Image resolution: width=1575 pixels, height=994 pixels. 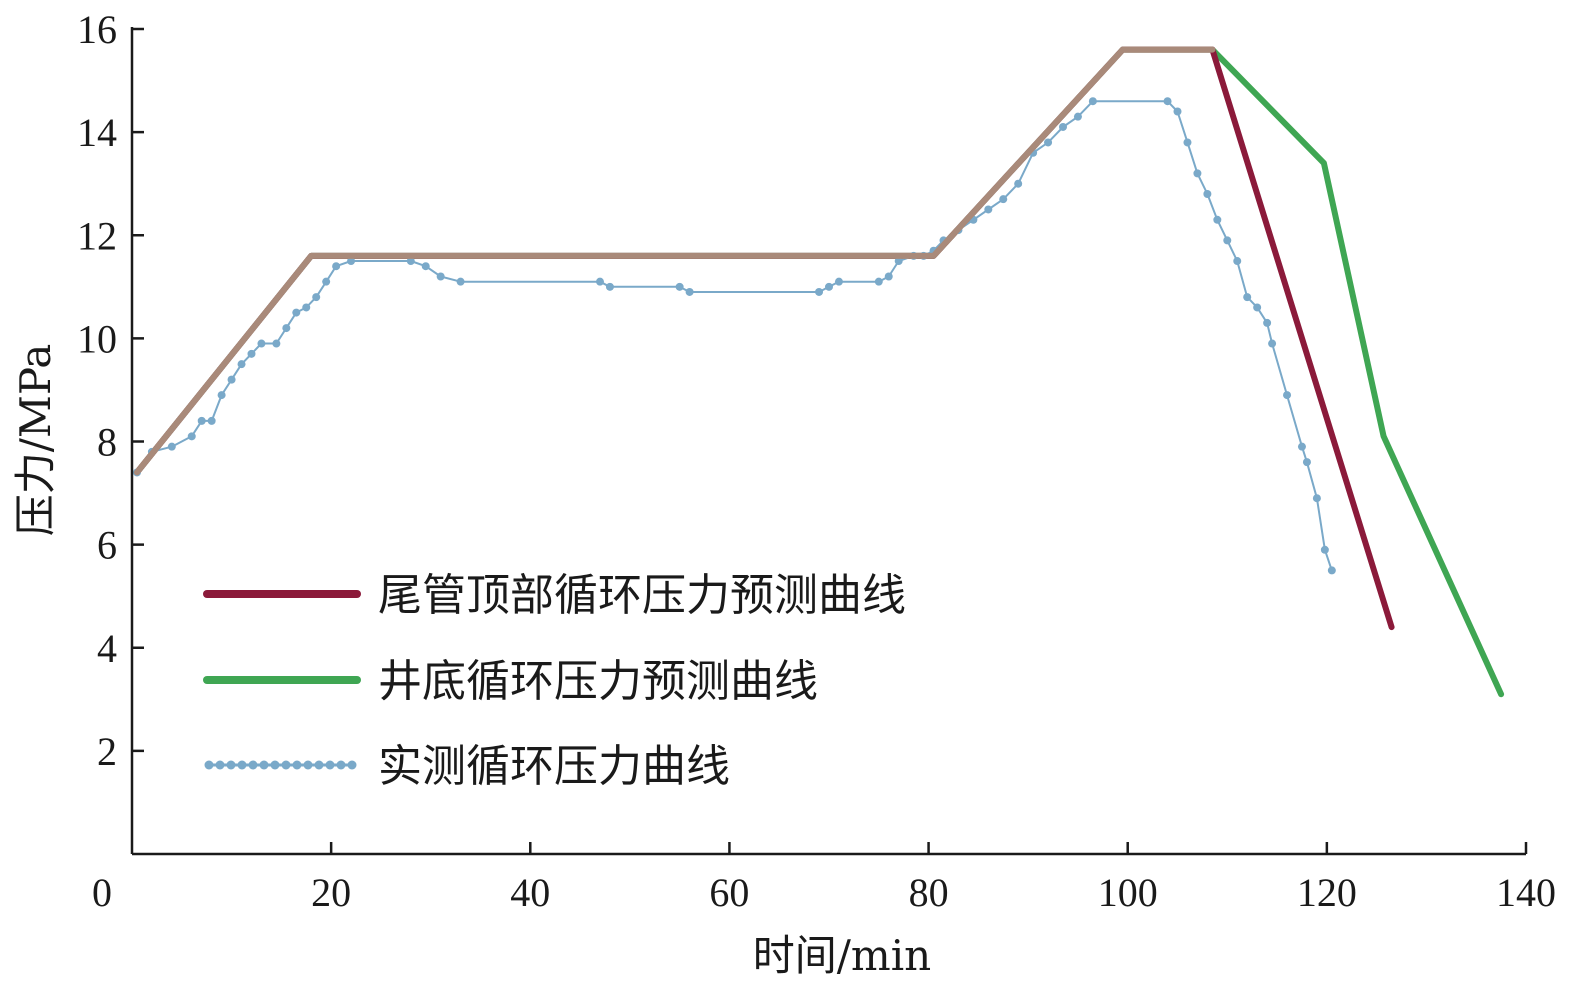 What do you see at coordinates (530, 892) in the screenshot?
I see `x-tick-label: 40` at bounding box center [530, 892].